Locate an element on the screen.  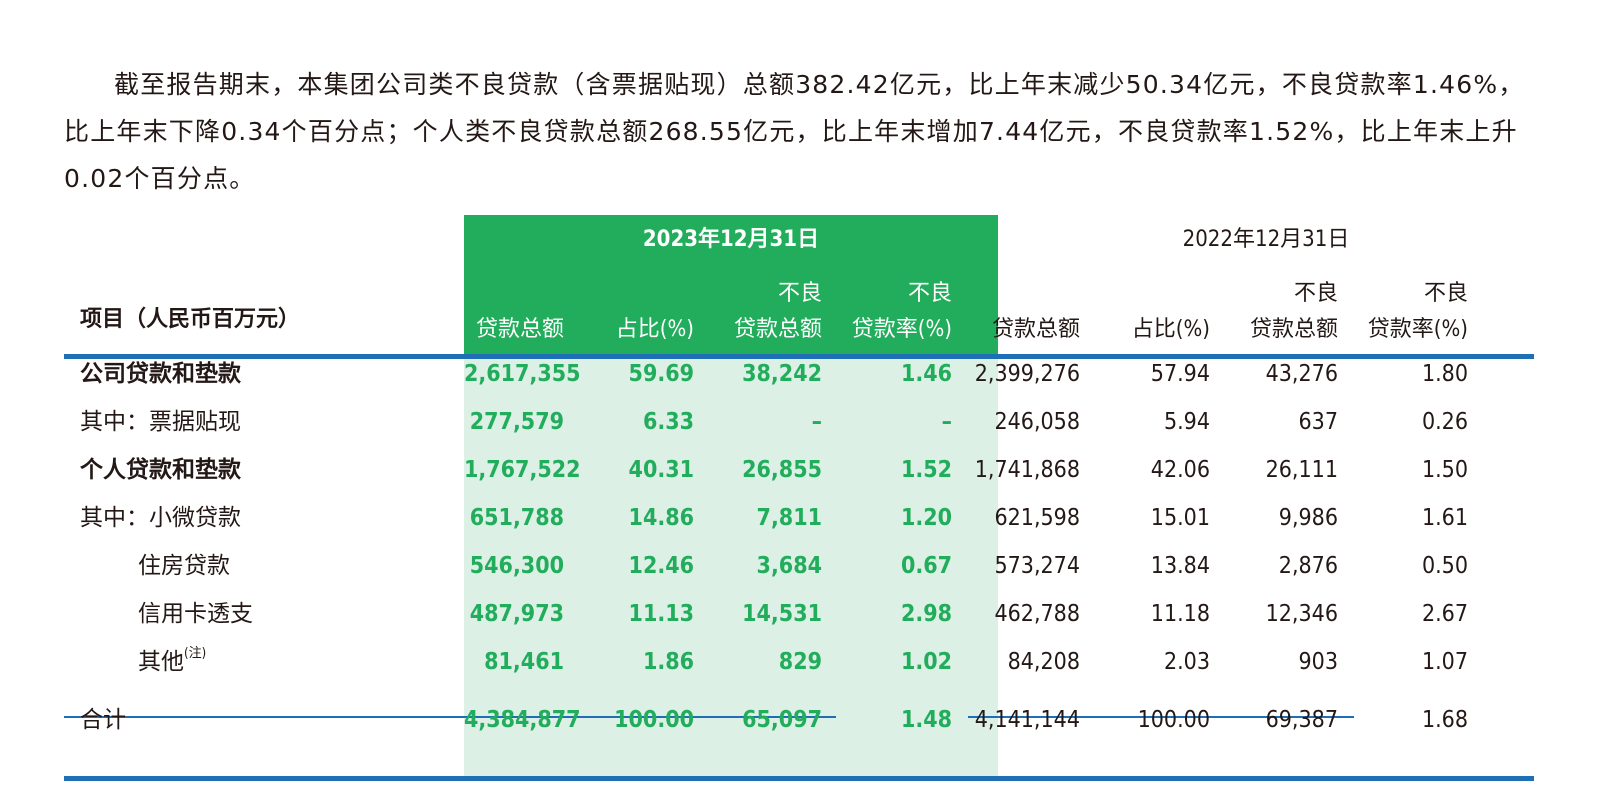
header-2022-loan-total: 贷款总额 is located at coordinates (1035, 329).